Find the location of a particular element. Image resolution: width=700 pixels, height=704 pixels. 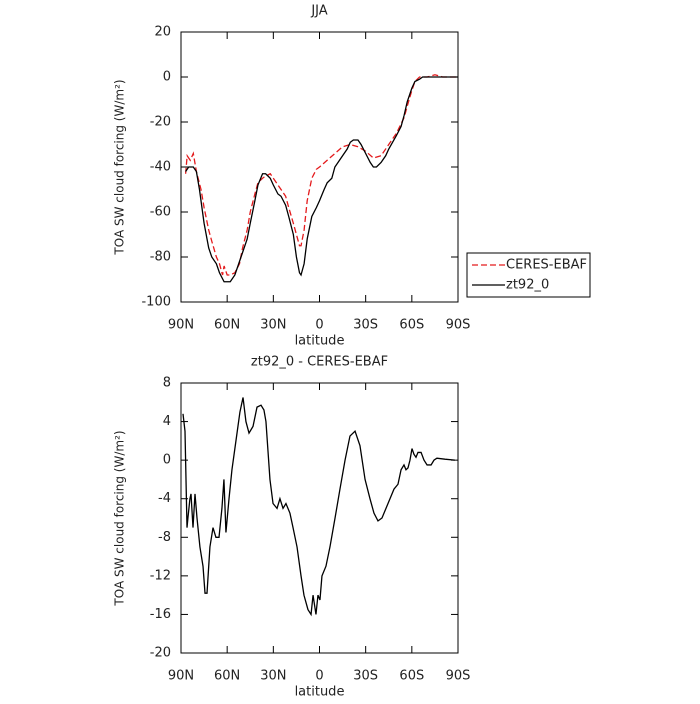

y-tick-label: -80 is located at coordinates (160, 257).